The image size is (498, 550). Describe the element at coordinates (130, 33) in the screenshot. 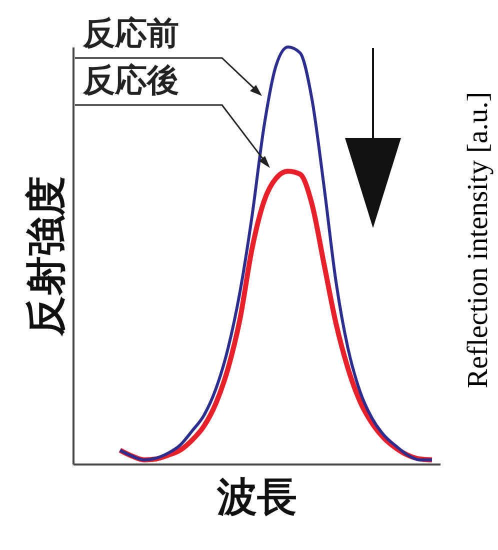

I see `text: 反応前` at that location.